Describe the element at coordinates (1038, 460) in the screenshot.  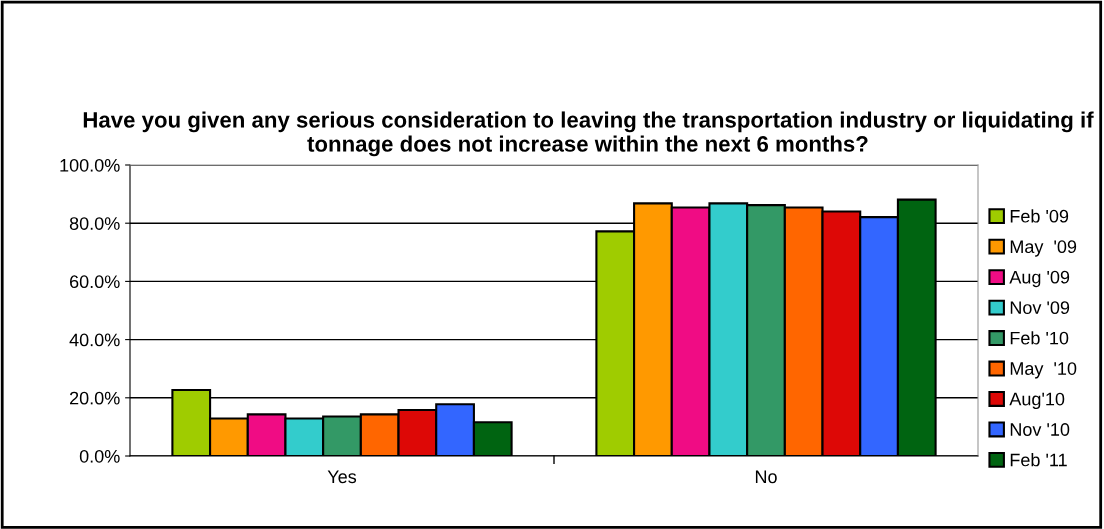
I see `legend-label: Feb '11` at that location.